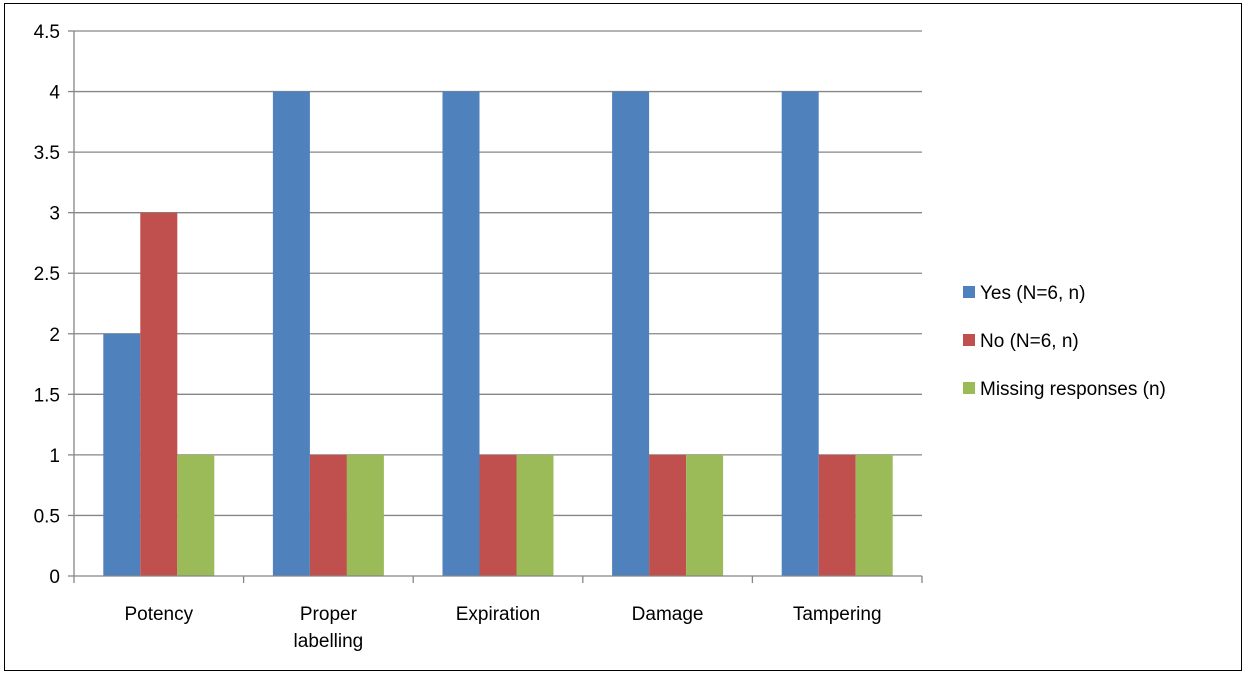 This screenshot has height=675, width=1247. What do you see at coordinates (47, 274) in the screenshot?
I see `y-tick-label: 2.5` at bounding box center [47, 274].